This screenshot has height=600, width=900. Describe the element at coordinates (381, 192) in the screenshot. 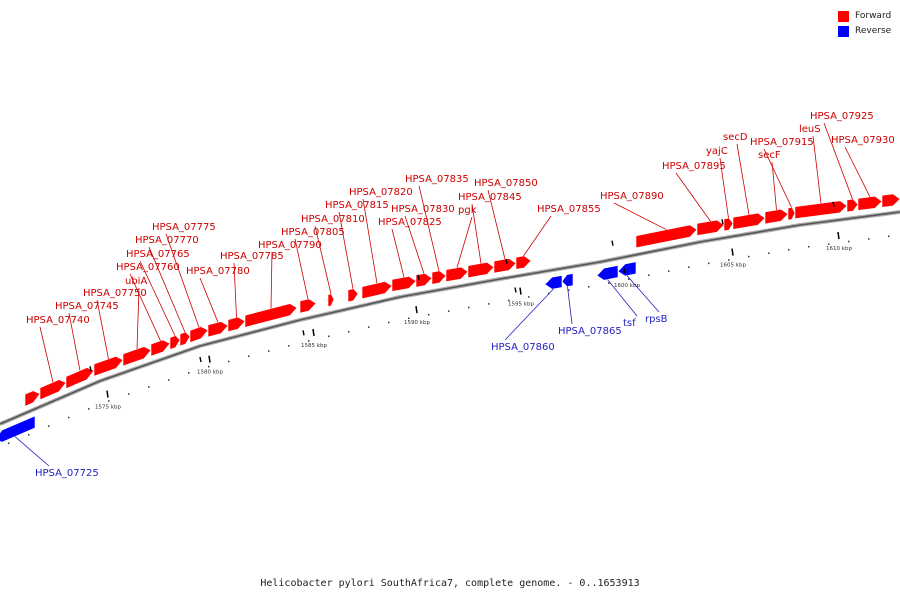

I see `gene-label: HPSA_07820` at that location.